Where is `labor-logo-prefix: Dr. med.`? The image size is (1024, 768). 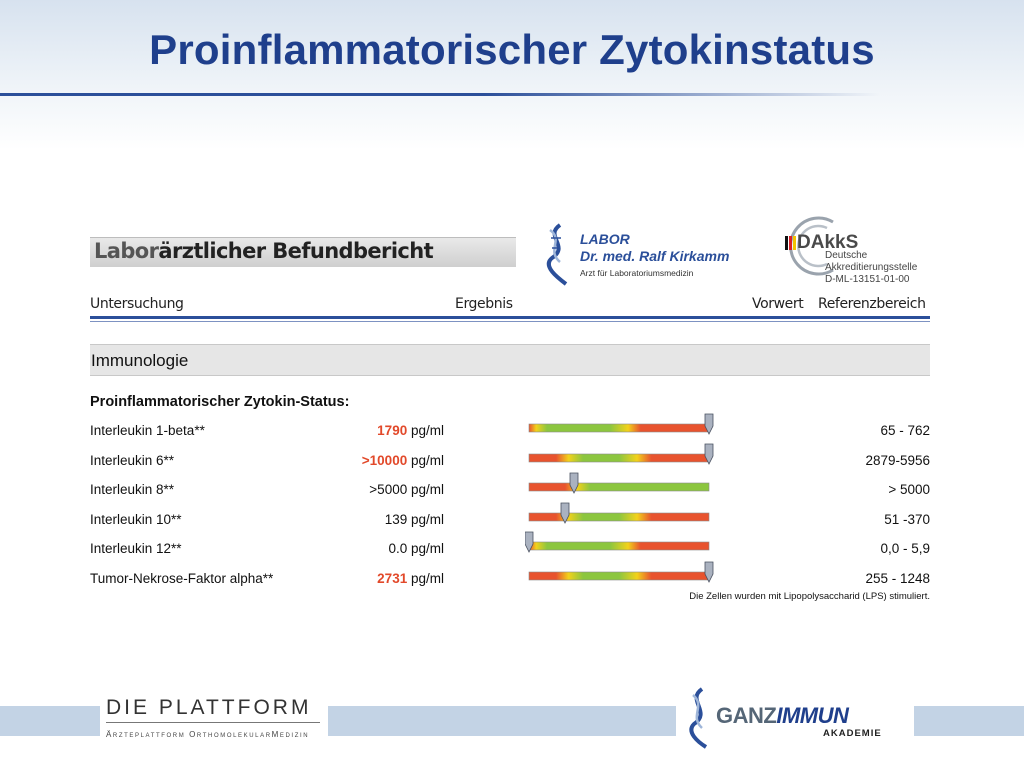
labor-logo-prefix: Dr. med. is located at coordinates (610, 256).